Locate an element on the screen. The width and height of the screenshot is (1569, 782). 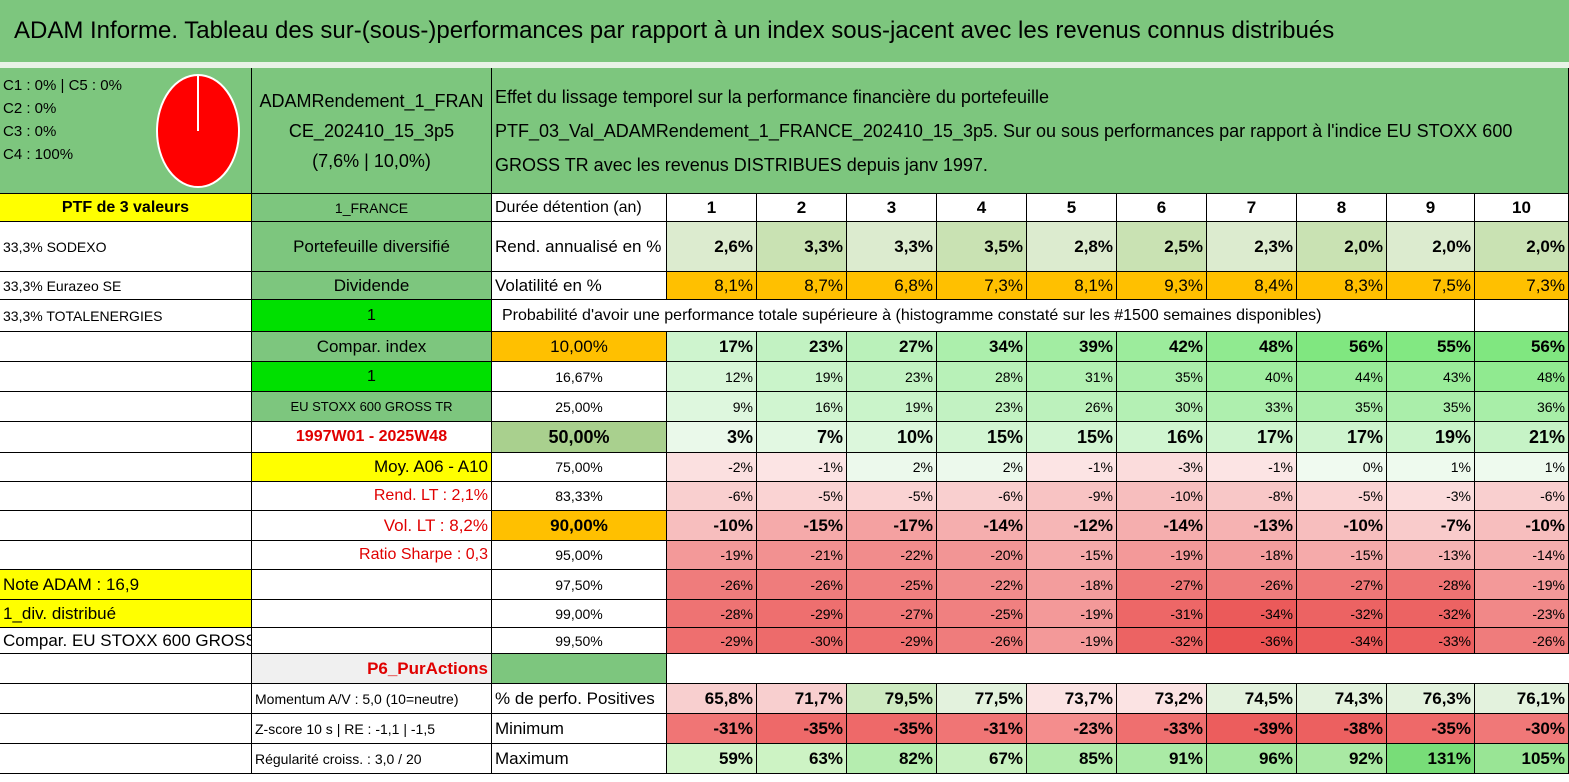
index-name: EU STOXX 600 GROSS TR is located at coordinates (372, 407).